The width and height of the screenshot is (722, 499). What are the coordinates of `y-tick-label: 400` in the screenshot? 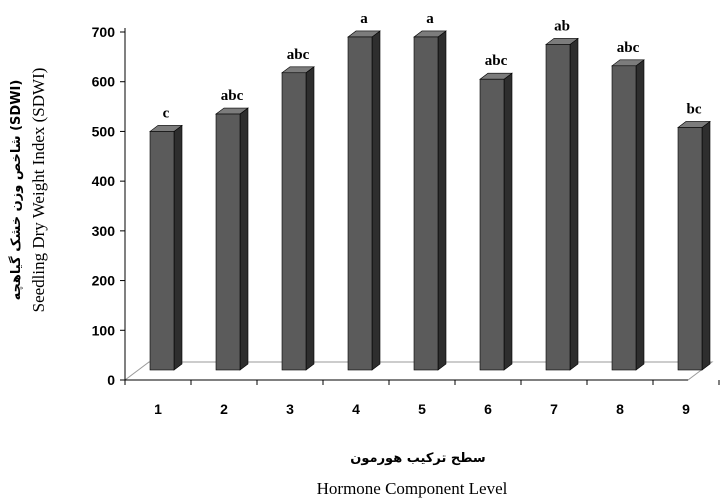 It's located at (104, 181).